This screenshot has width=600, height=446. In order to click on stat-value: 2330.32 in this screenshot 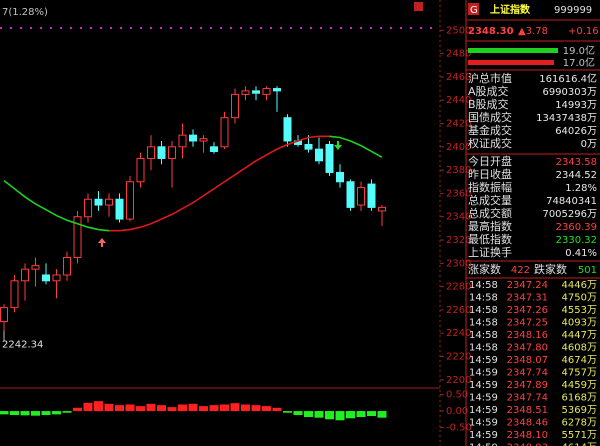, I will do `click(576, 240)`.